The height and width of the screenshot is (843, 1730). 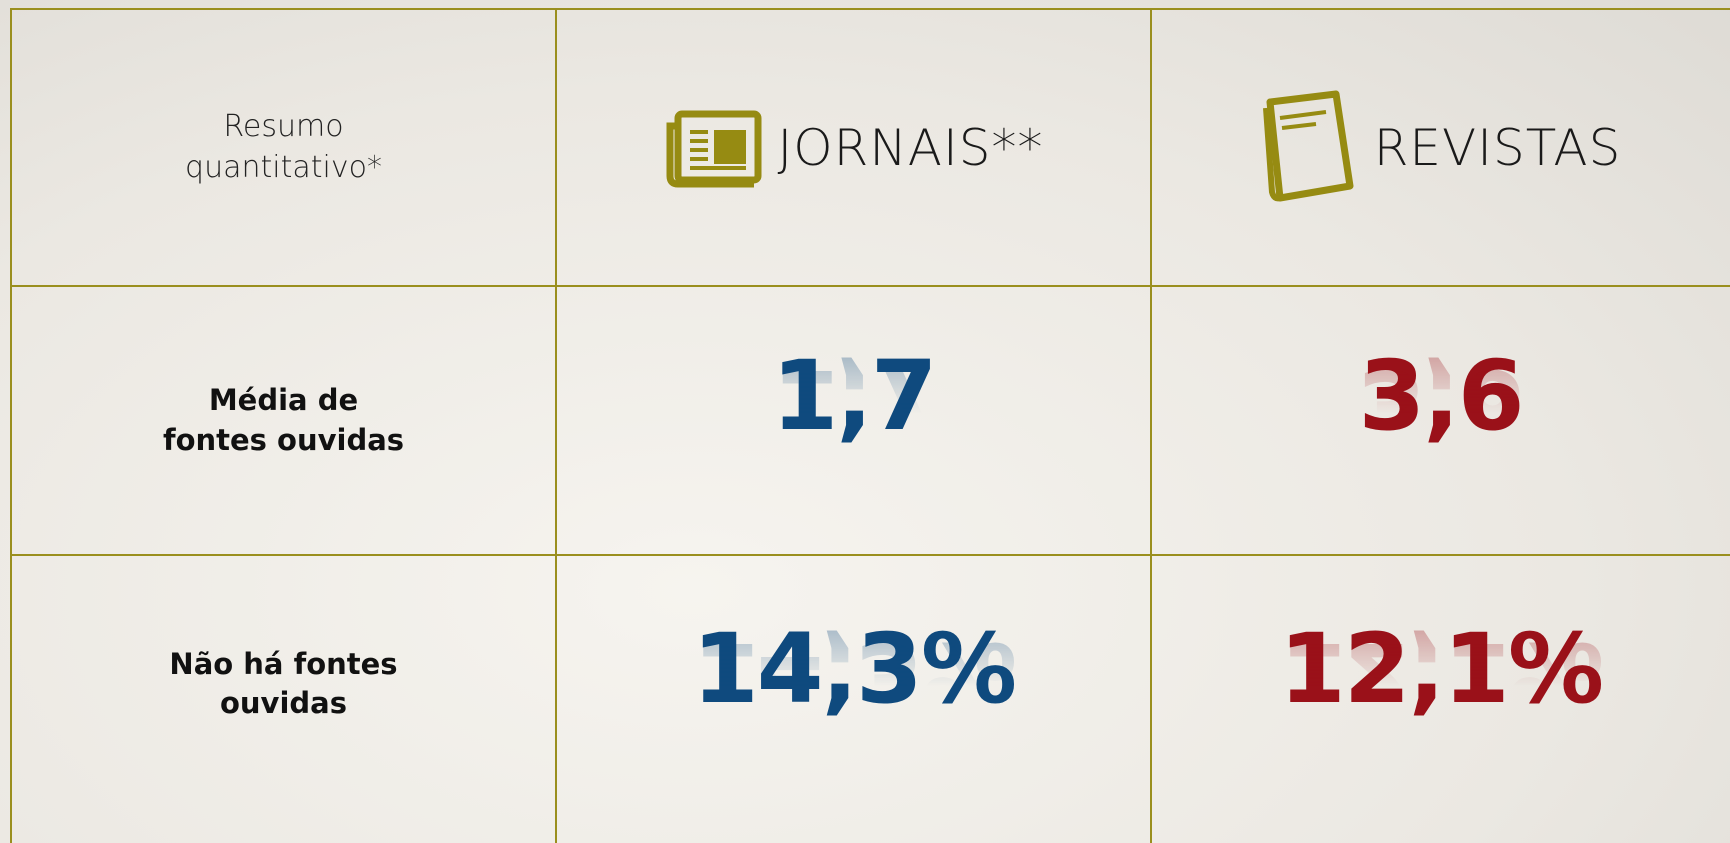 I want to click on row-label: Média de fontes ouvidas, so click(x=283, y=420).